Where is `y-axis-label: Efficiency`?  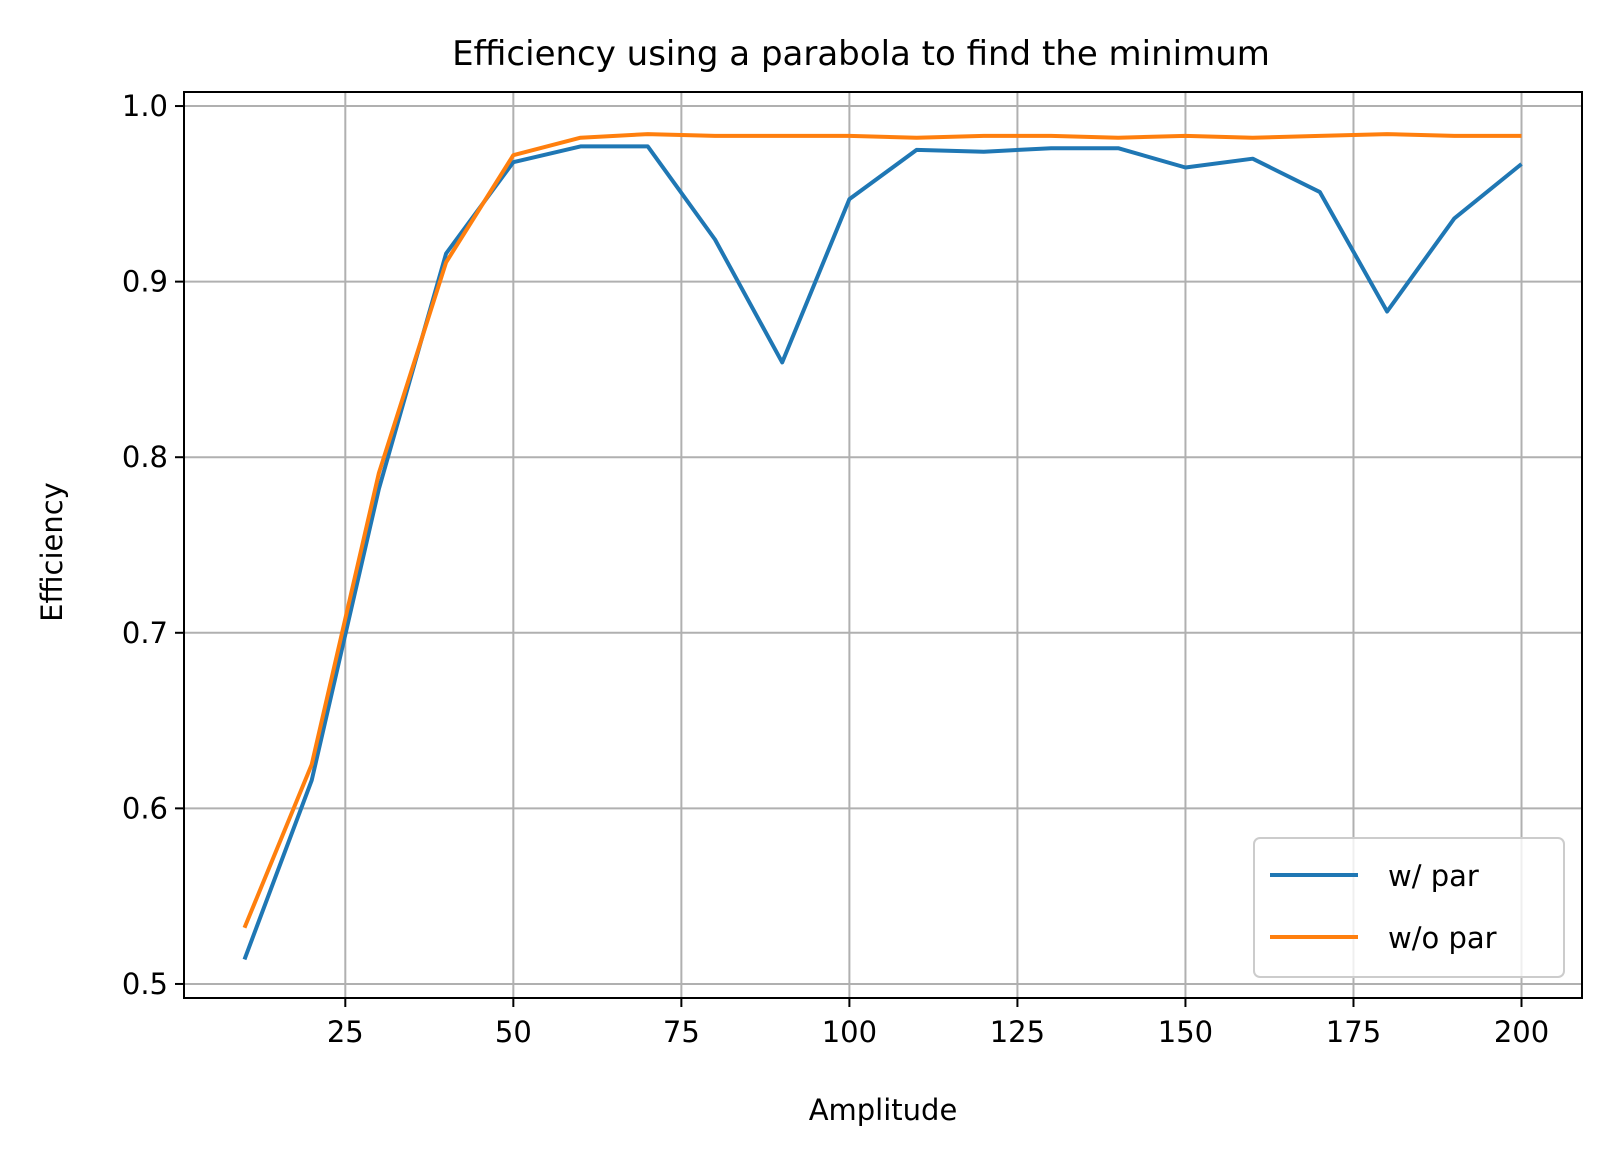
y-axis-label: Efficiency is located at coordinates (52, 552).